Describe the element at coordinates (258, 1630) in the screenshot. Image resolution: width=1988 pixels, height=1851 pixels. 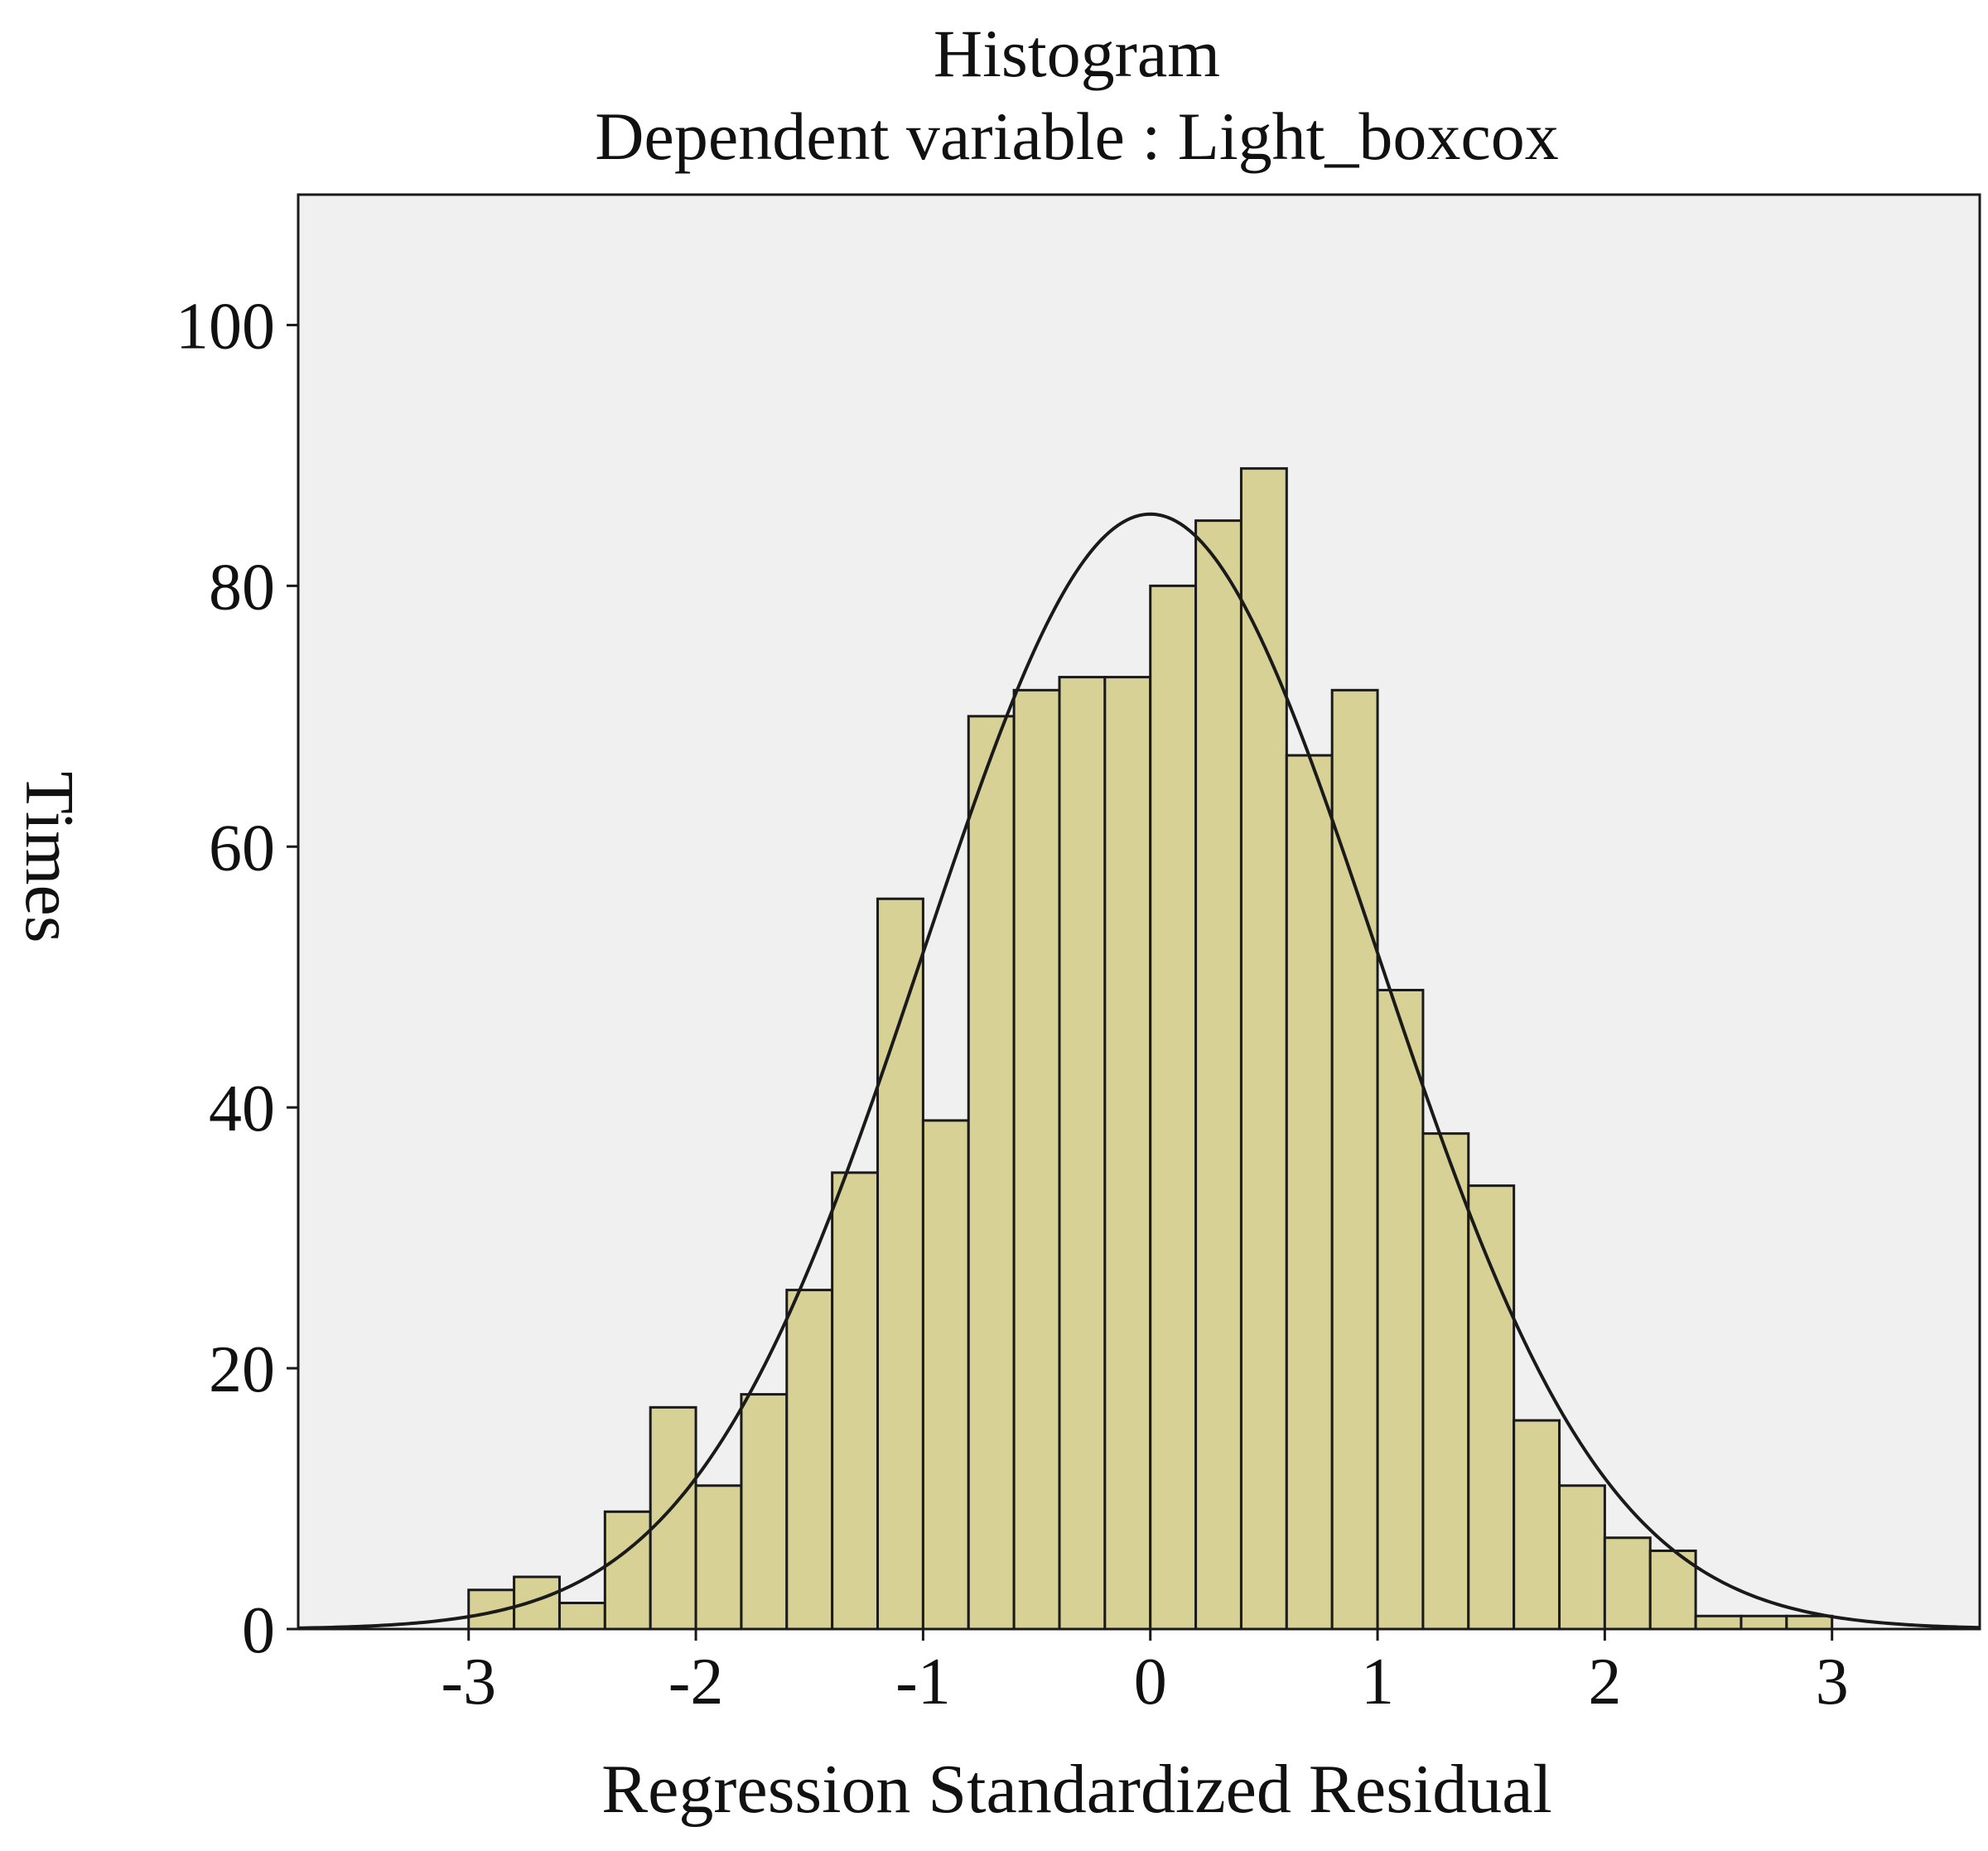
I see `y-tick-label: 0` at that location.